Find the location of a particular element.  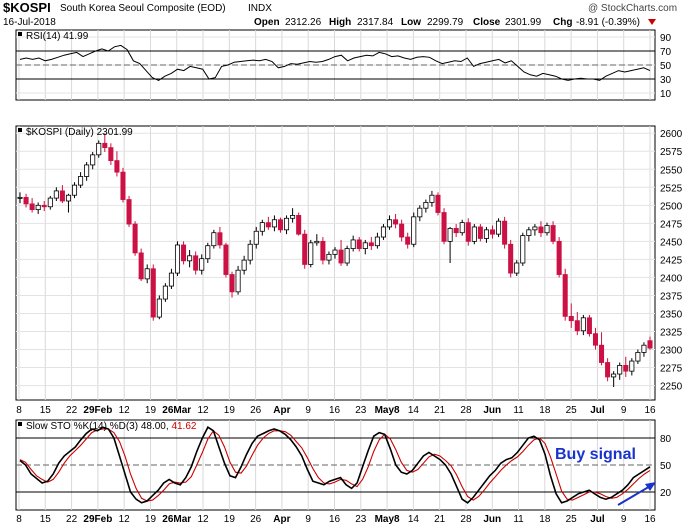

rsi-legend-swatch is located at coordinates (20, 34).